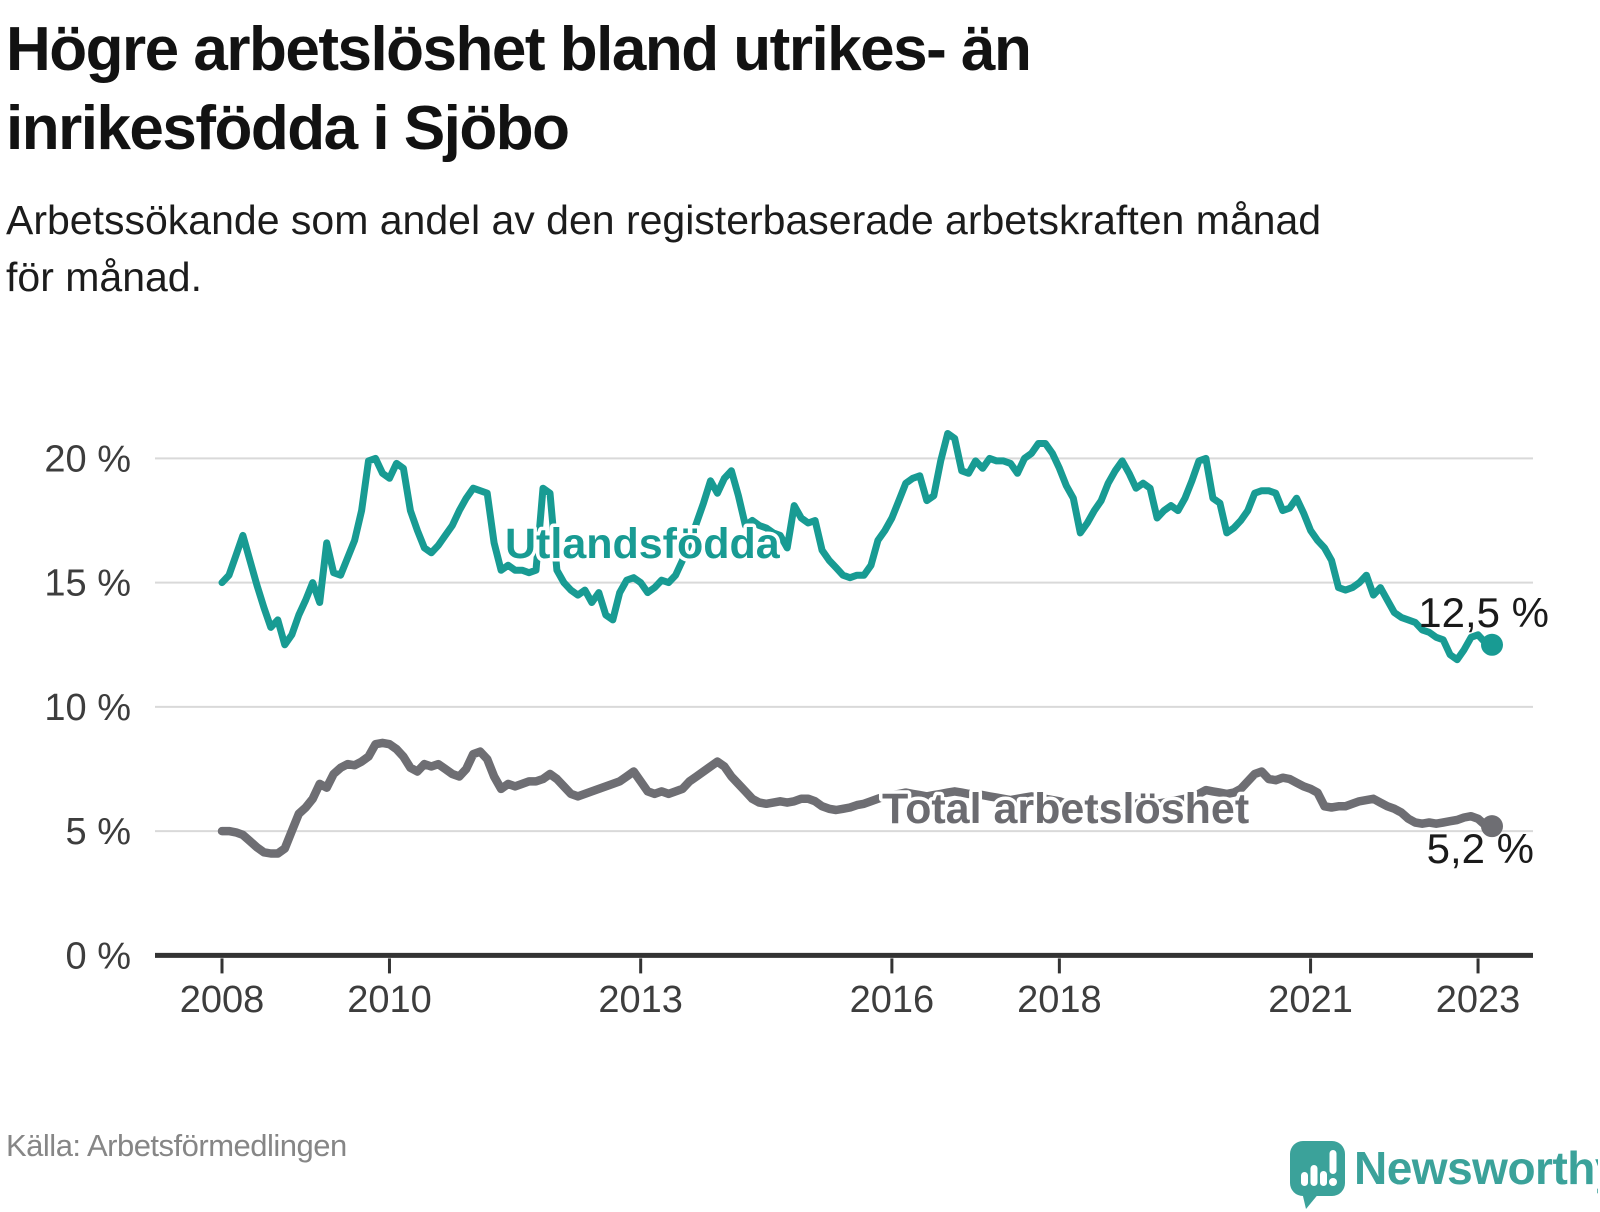 The image size is (1600, 1212). Describe the element at coordinates (1476, 1168) in the screenshot. I see `newsworthy-logo-text: Newsworthy` at that location.